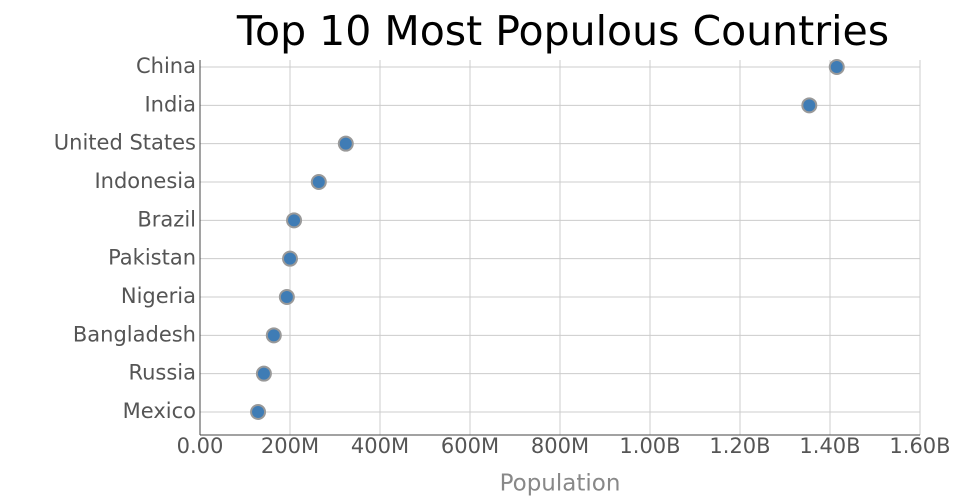 The width and height of the screenshot is (960, 500). I want to click on y-tick-label: Mexico, so click(159, 411).